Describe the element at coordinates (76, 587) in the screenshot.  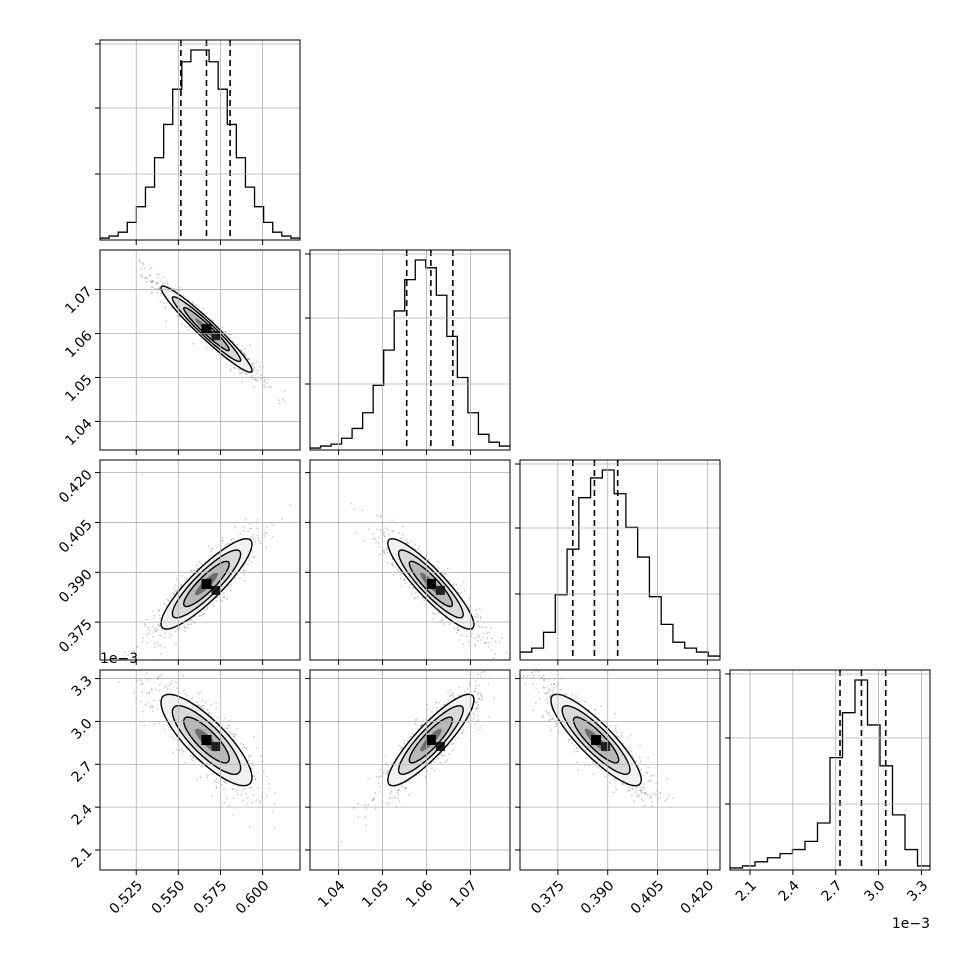
I see `y-tick-label: 0.390` at that location.